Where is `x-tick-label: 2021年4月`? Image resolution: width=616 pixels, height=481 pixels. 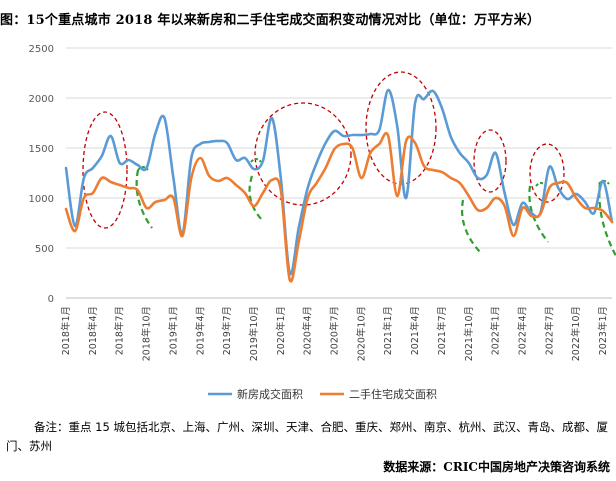 x-tick-label: 2021年4月 is located at coordinates (415, 330).